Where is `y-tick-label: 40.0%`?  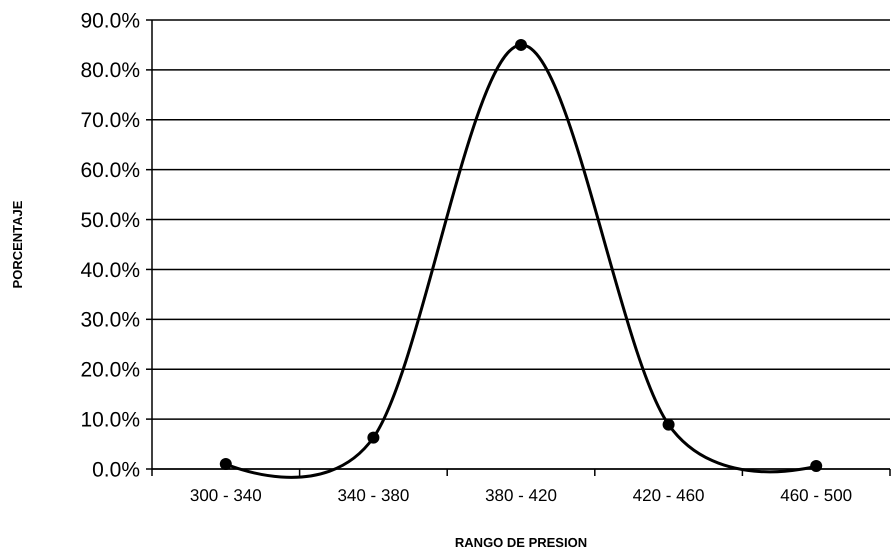 y-tick-label: 40.0% is located at coordinates (110, 270).